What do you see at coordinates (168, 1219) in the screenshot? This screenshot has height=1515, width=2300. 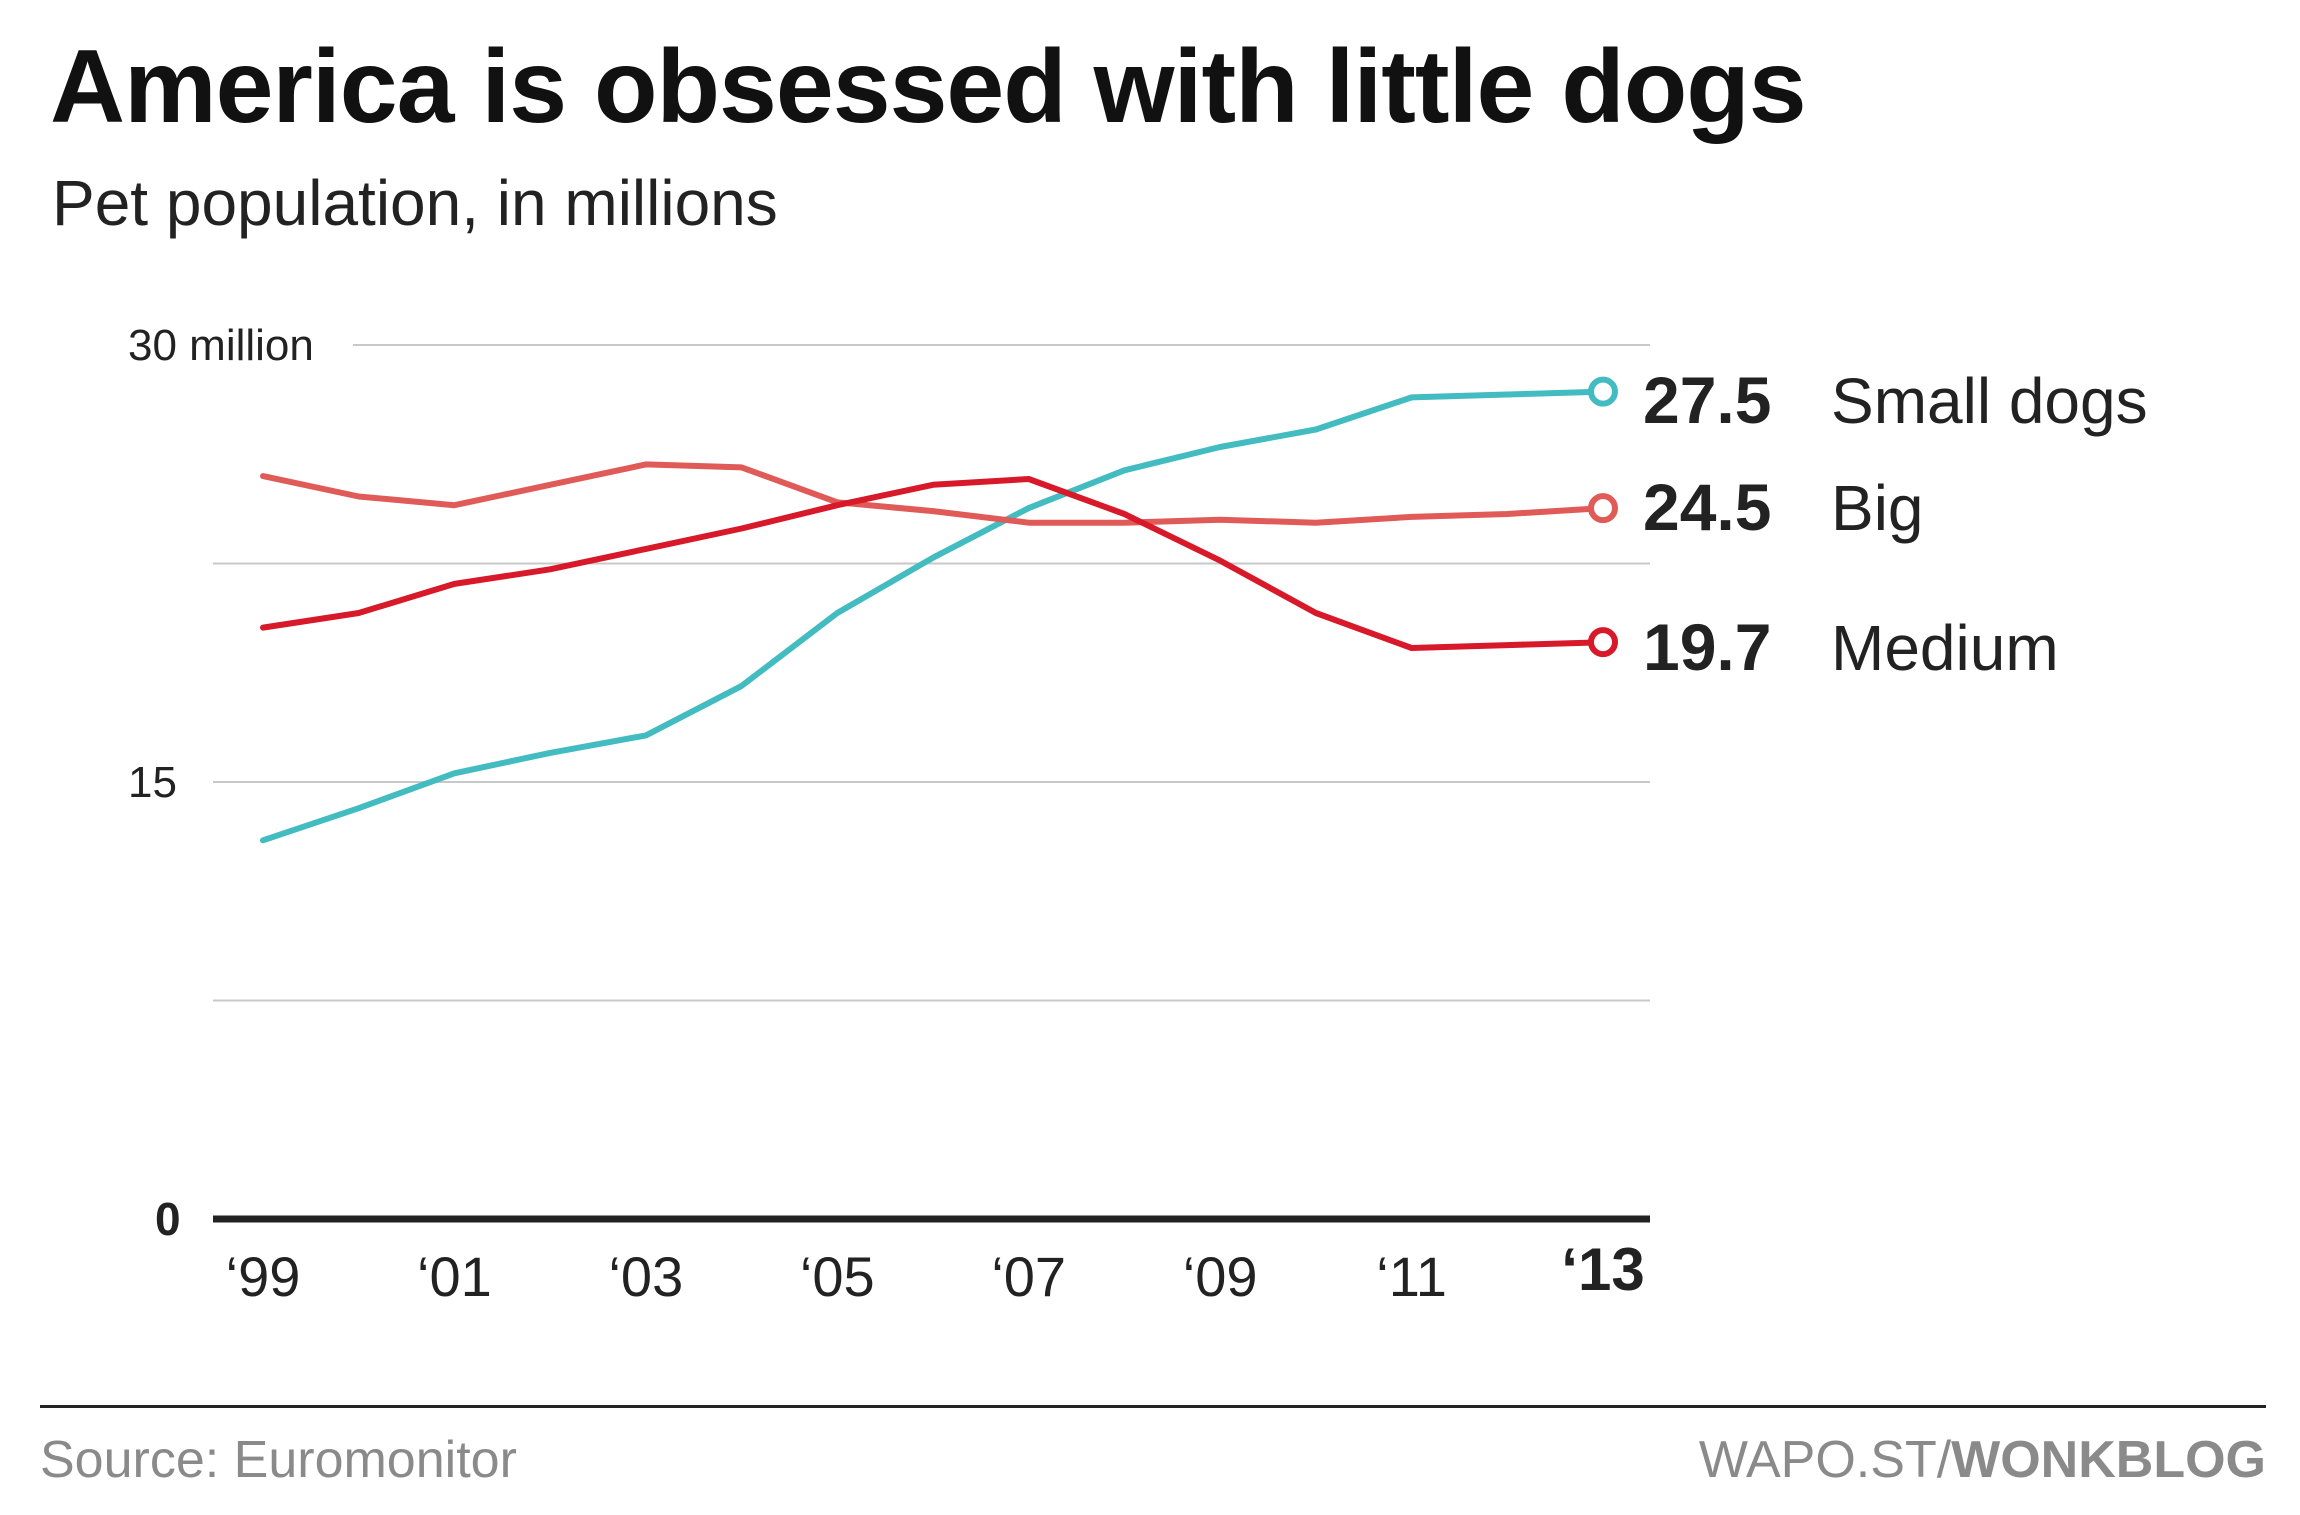 I see `y-tick-label: 0` at bounding box center [168, 1219].